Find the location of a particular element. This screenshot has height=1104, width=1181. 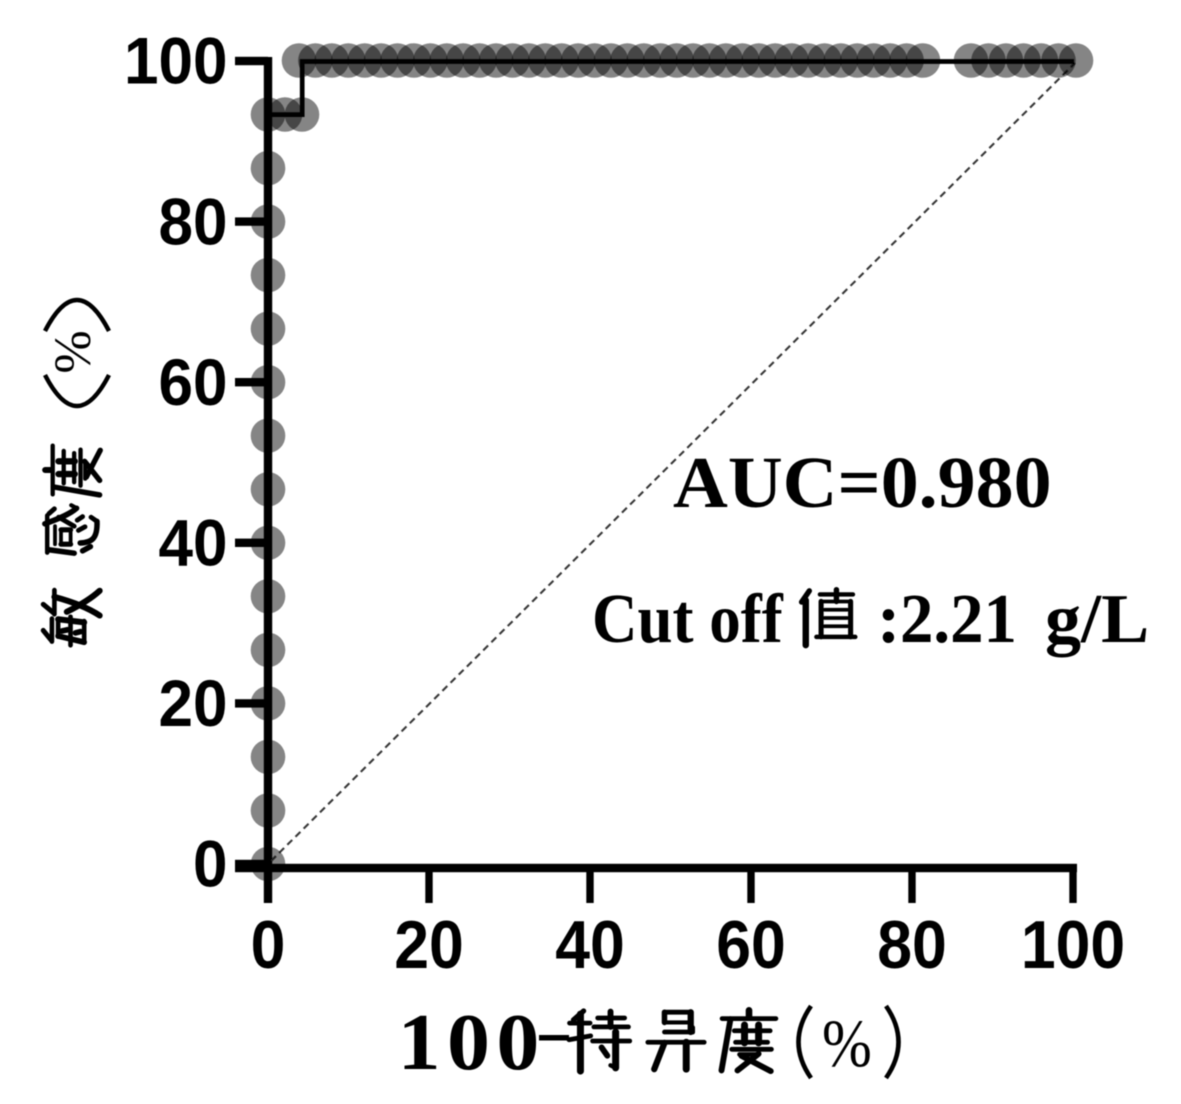

svg-text: g/L is located at coordinates (1097, 619).